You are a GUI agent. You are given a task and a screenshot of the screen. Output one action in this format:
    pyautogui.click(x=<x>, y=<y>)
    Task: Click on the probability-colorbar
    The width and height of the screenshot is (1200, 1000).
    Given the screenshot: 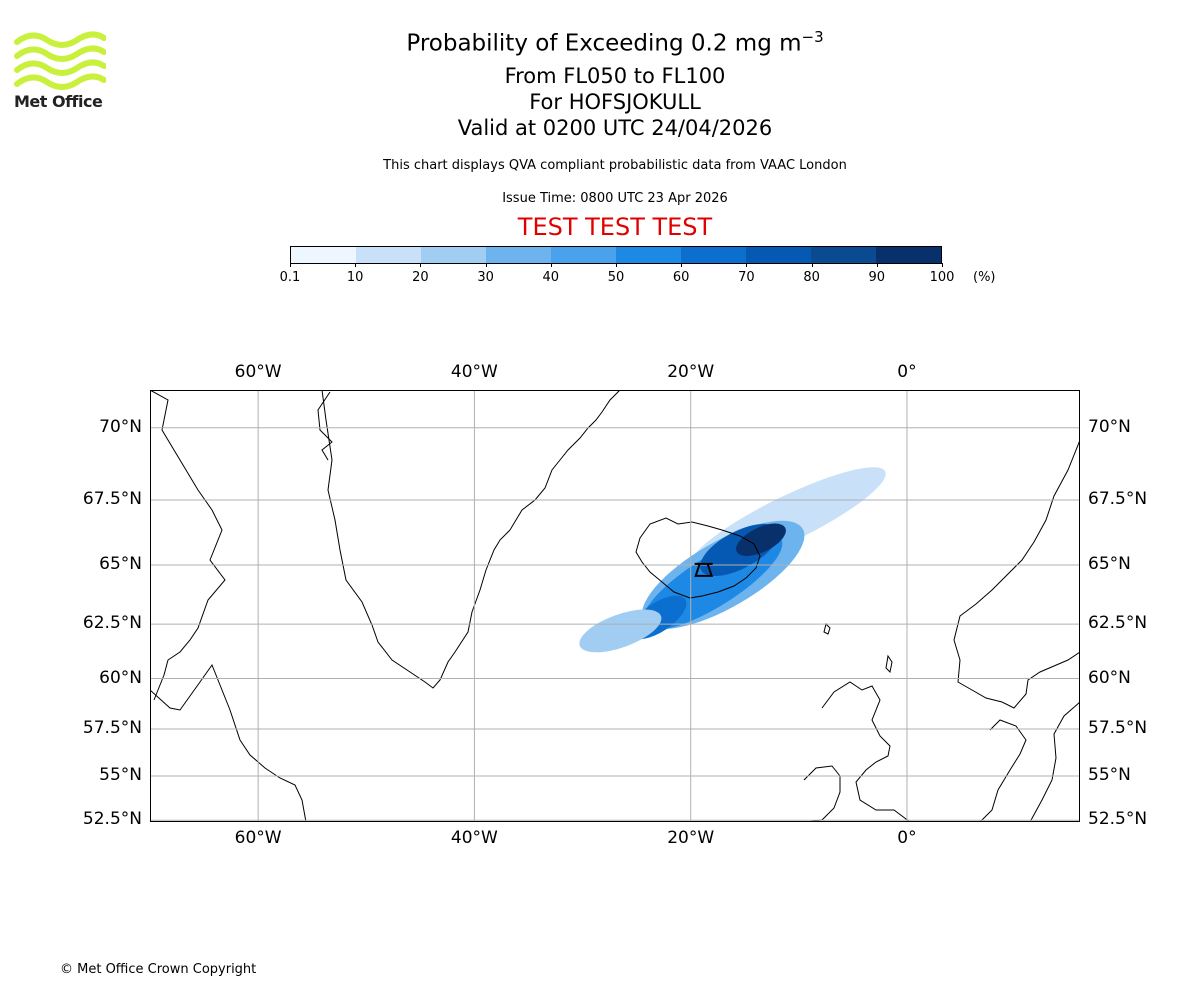 What is the action you would take?
    pyautogui.click(x=616, y=255)
    